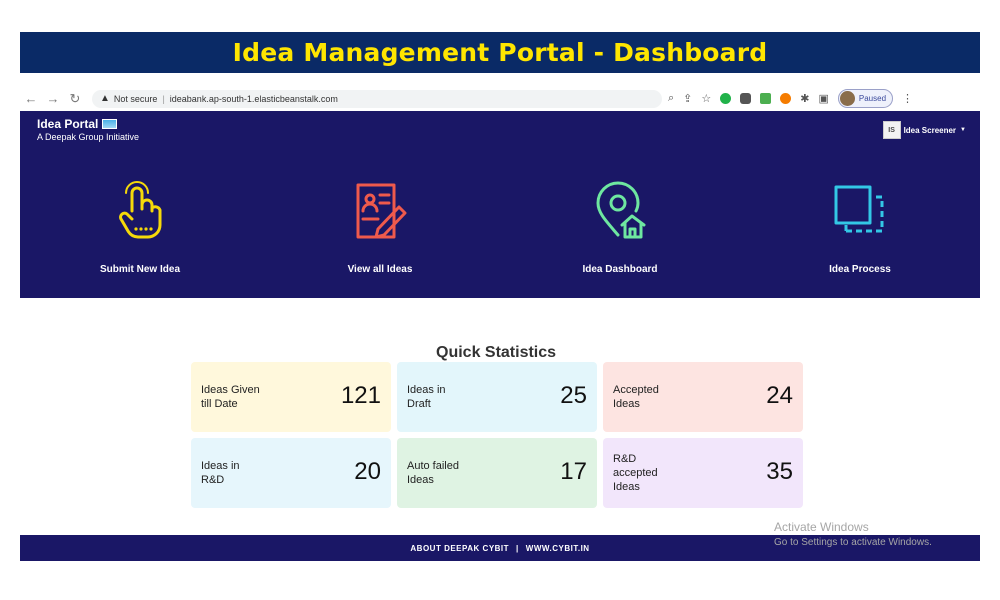 This screenshot has height=600, width=1000. What do you see at coordinates (253, 98) in the screenshot?
I see `url-text: ideabank.ap-south-1.elasticbeanstalk.com` at bounding box center [253, 98].